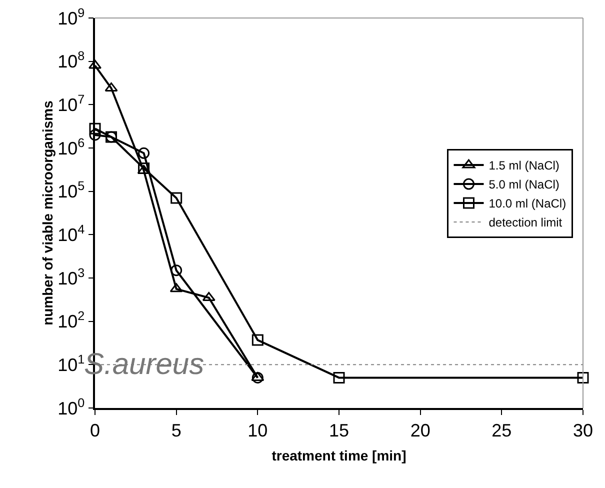 Image resolution: width=605 pixels, height=488 pixels. I want to click on y-axis-title: number of viable microorganisms, so click(48, 213).